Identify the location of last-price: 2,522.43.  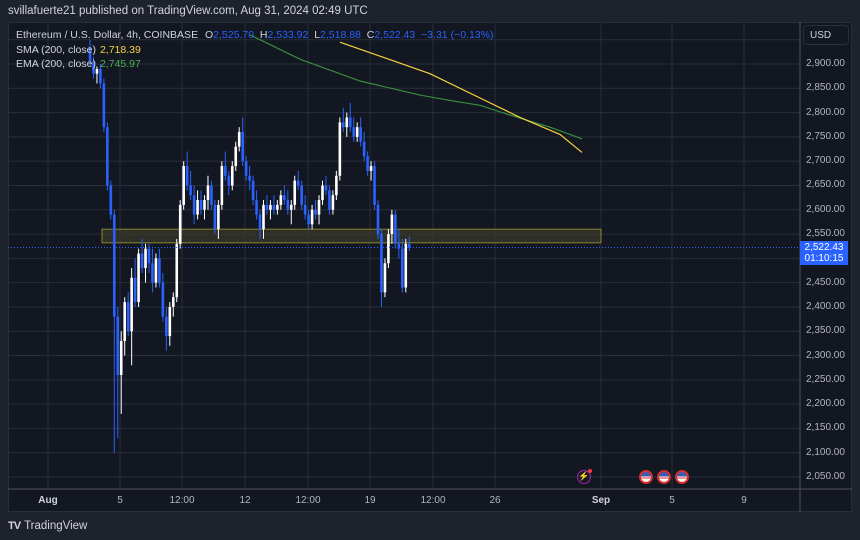
(824, 247).